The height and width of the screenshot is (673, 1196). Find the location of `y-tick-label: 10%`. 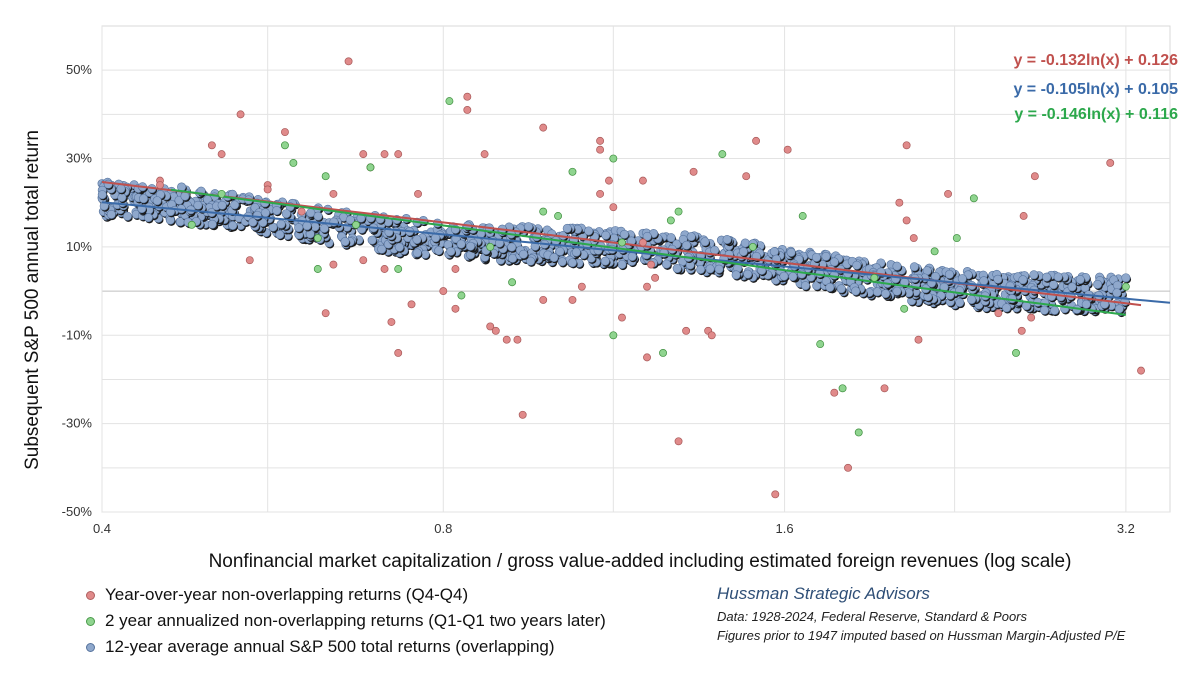

y-tick-label: 10% is located at coordinates (79, 246).